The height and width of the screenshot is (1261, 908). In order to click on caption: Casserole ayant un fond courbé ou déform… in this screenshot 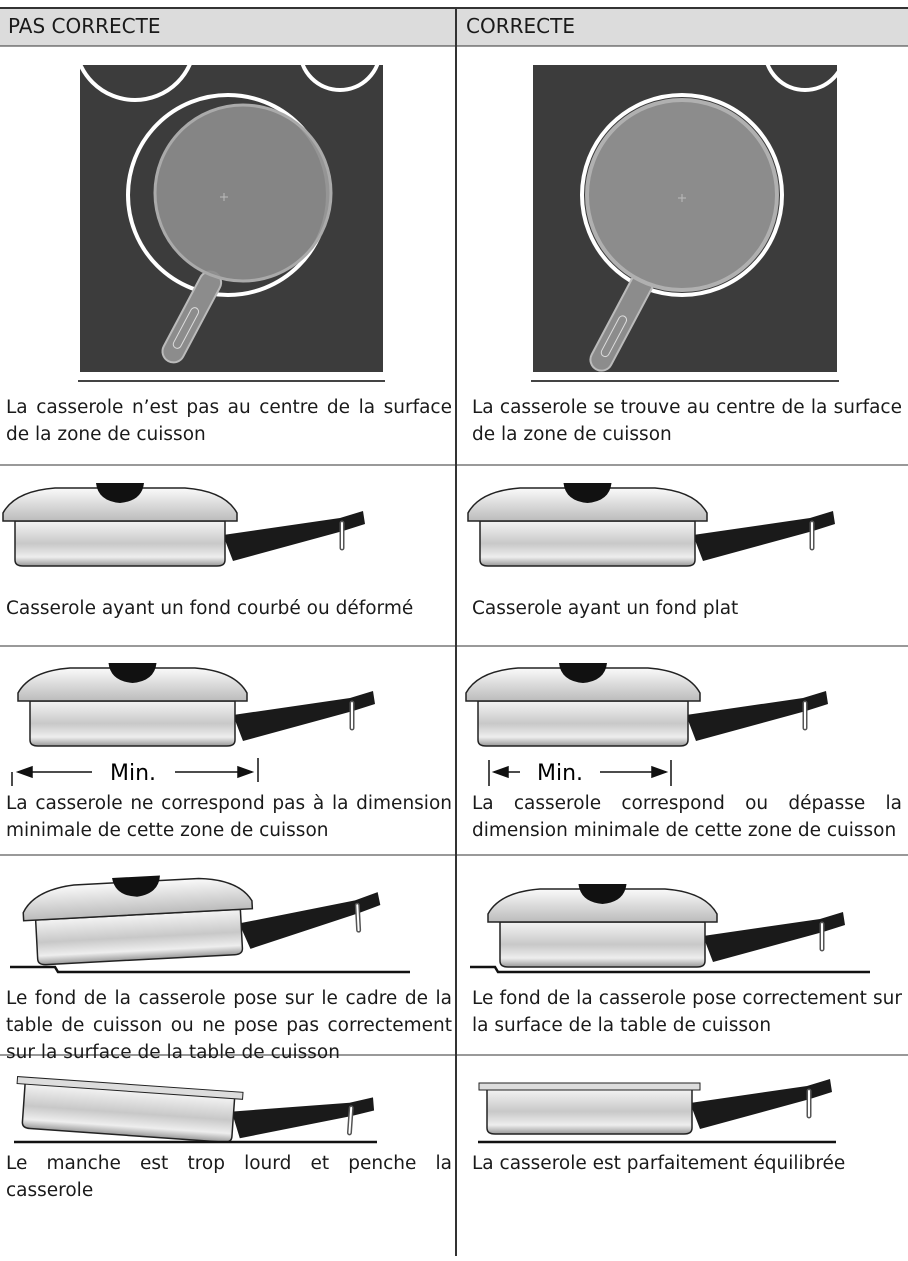, I will do `click(210, 608)`.